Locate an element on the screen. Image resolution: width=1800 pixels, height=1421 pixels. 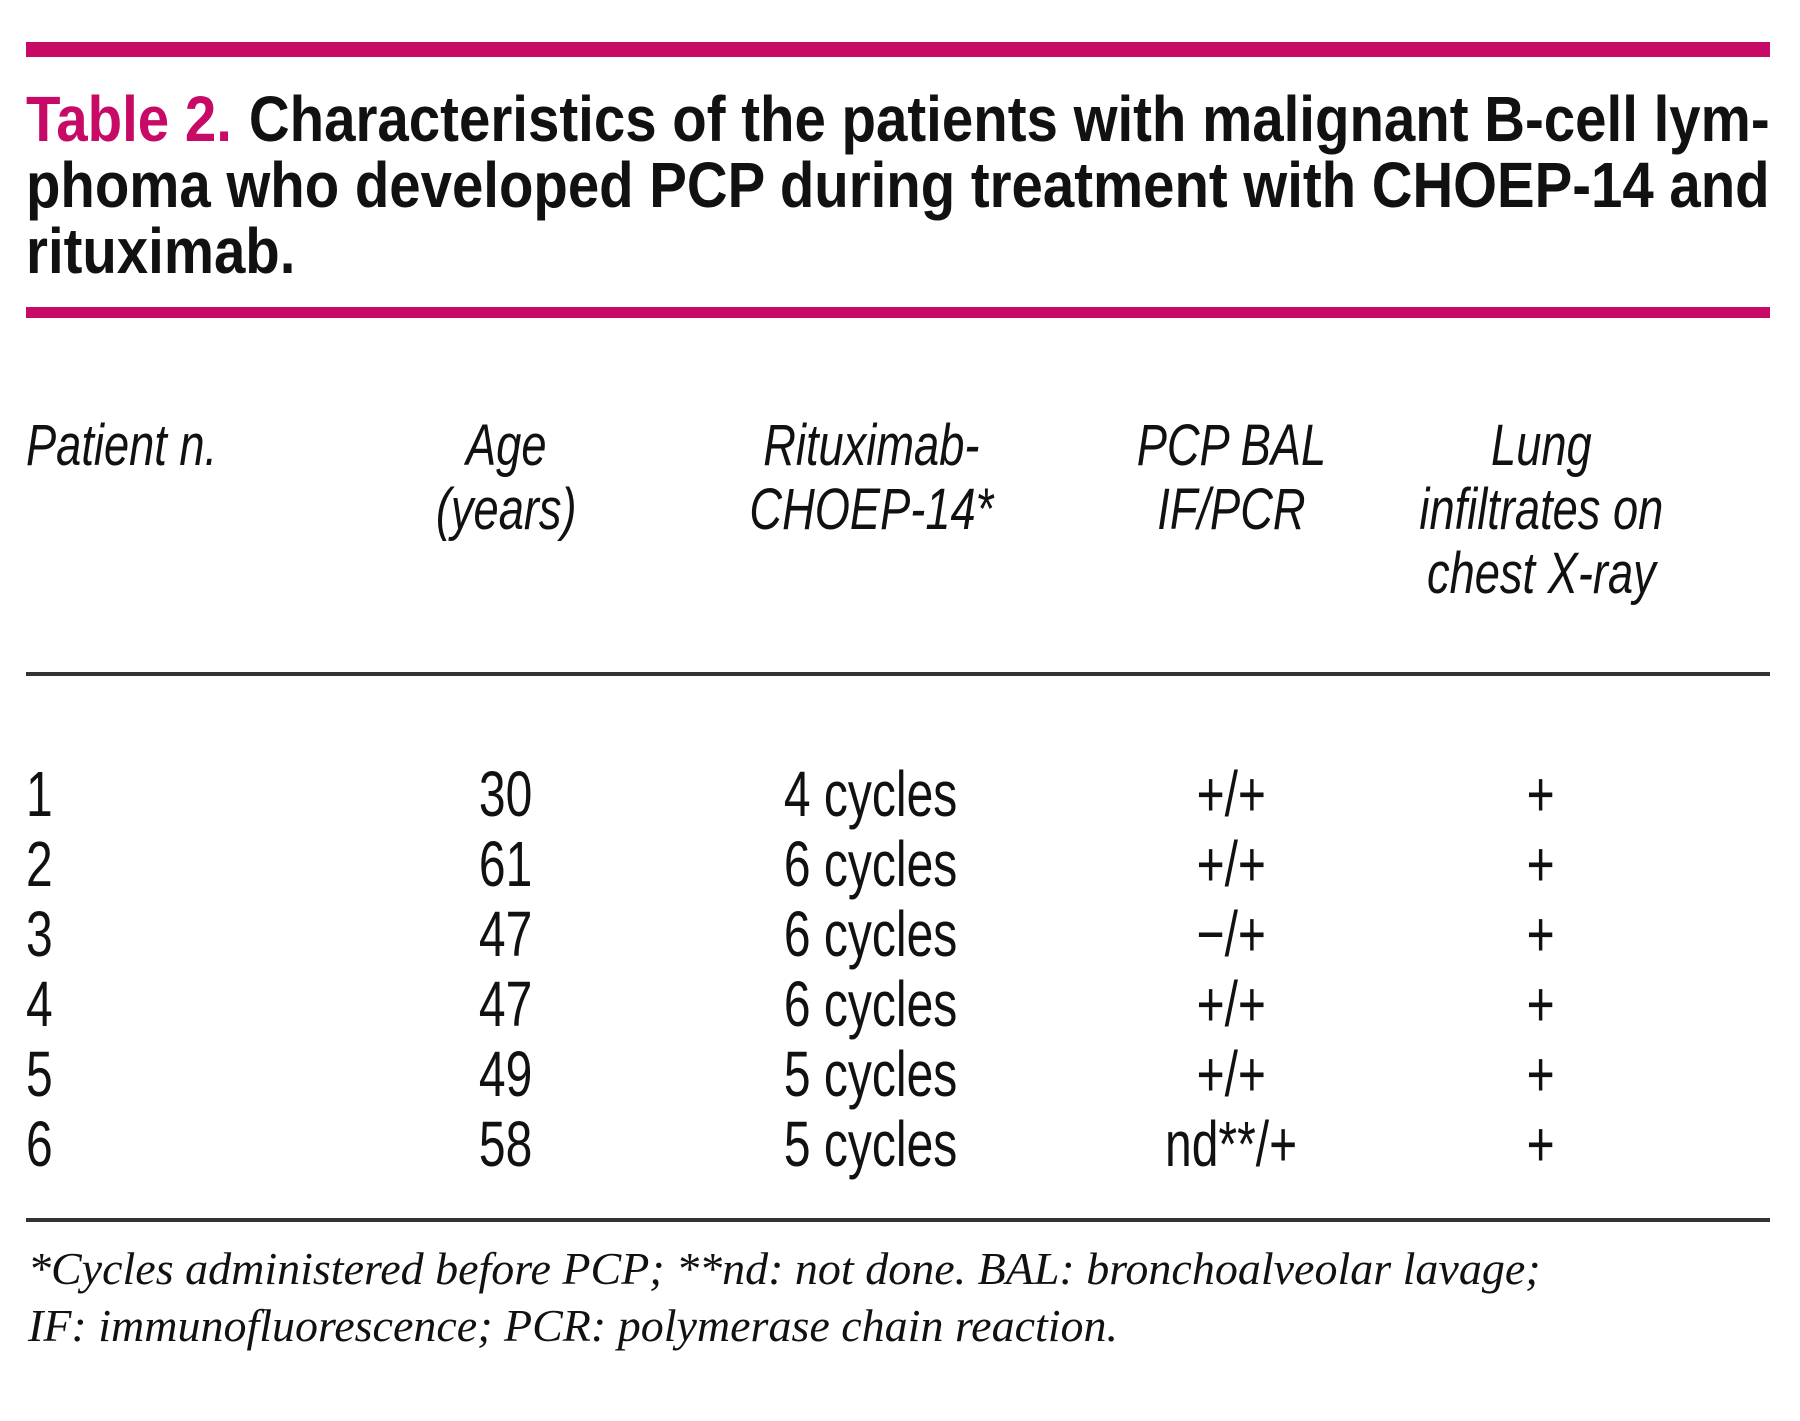
cell-age: 49 is located at coordinates (506, 1074).